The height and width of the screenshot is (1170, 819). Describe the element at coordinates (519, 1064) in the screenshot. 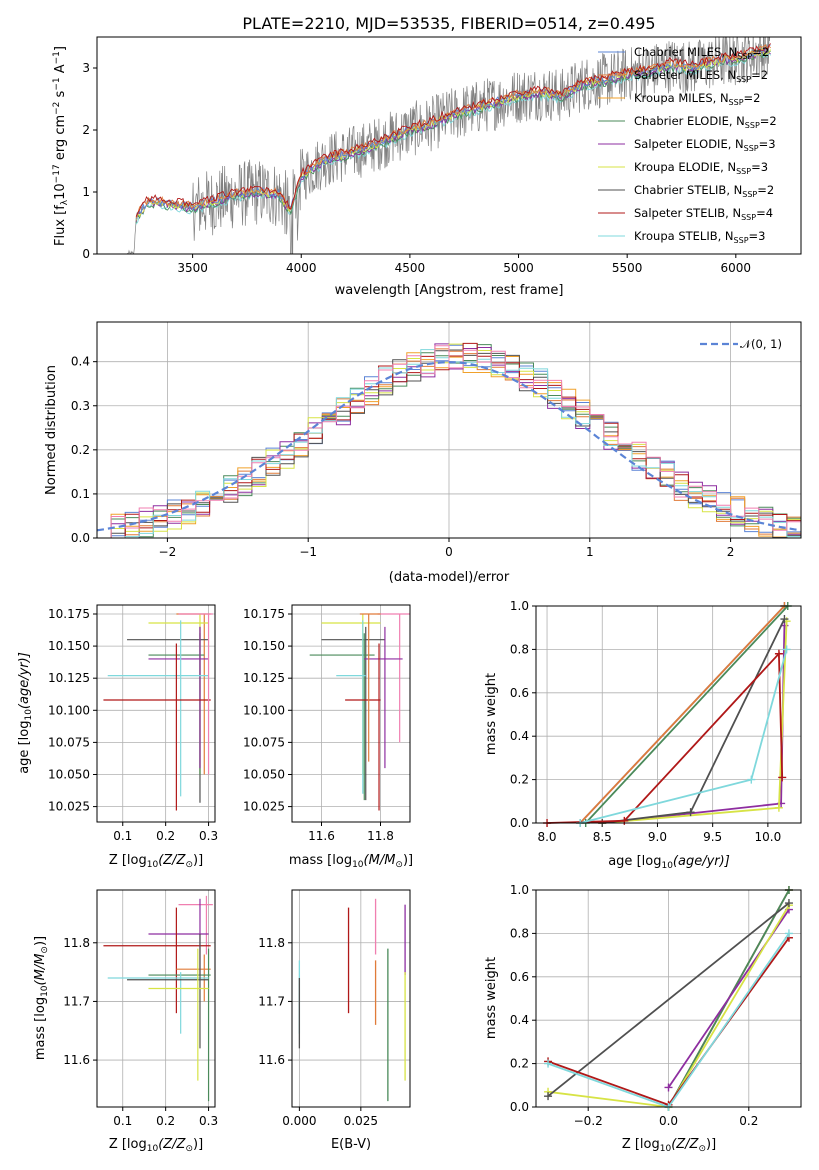

I see `y-tick-label: 0.2` at that location.